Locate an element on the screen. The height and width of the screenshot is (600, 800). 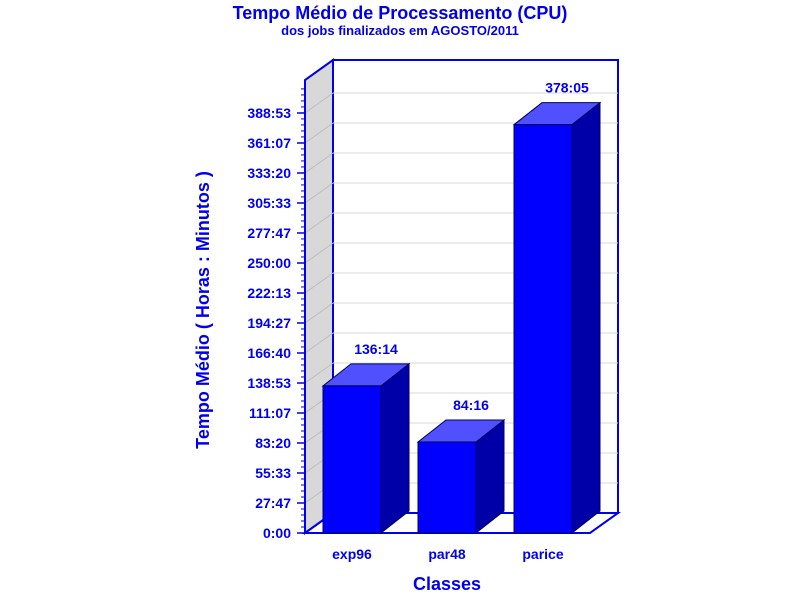
y-tick-label: 277:47 is located at coordinates (269, 233).